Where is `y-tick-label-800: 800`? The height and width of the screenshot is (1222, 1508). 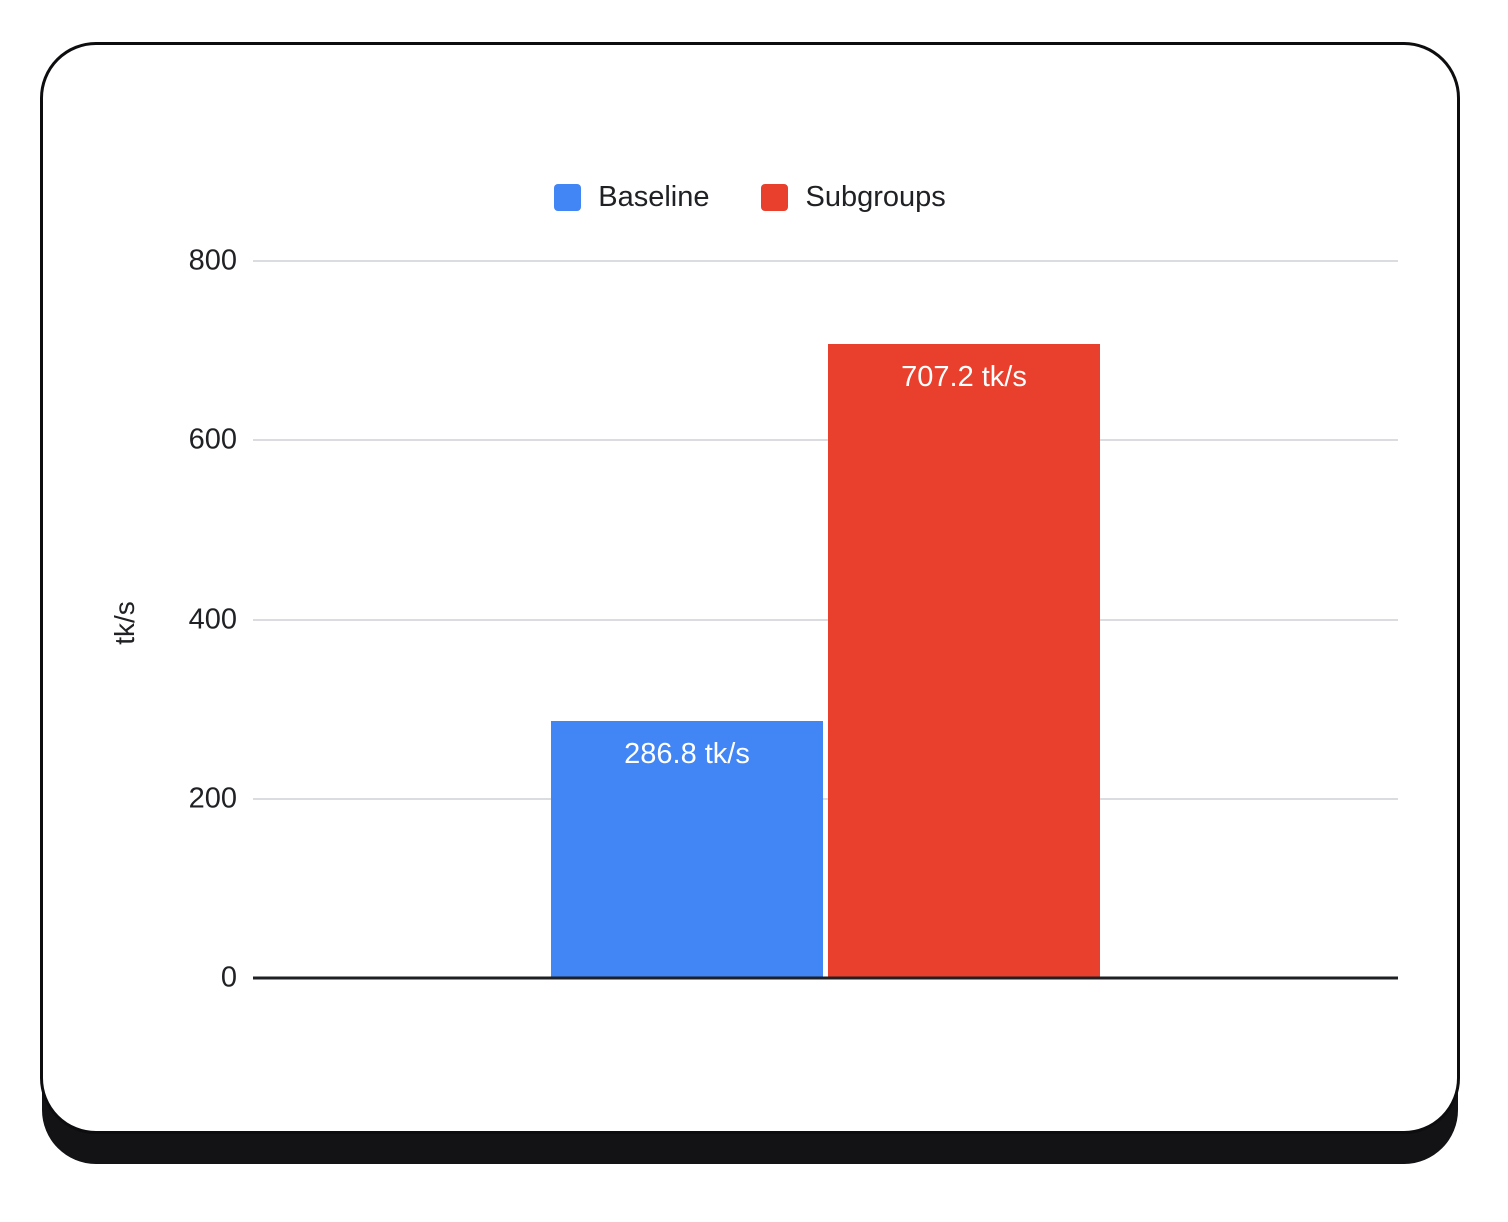
y-tick-label-800: 800 is located at coordinates (212, 260).